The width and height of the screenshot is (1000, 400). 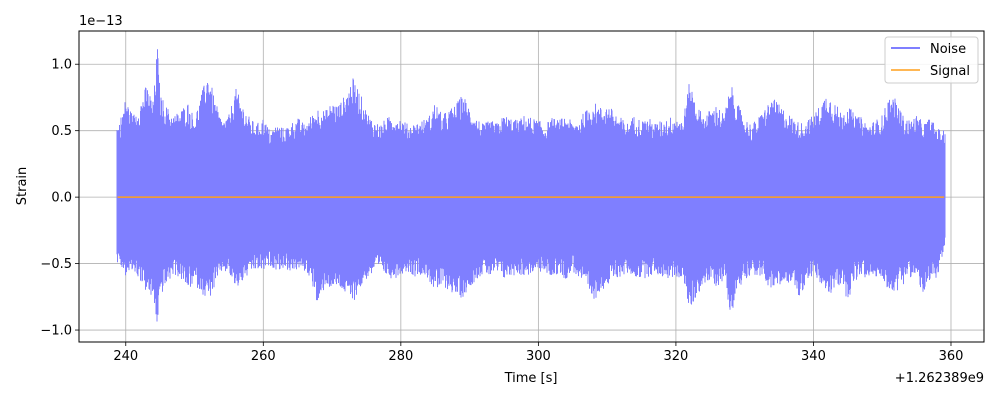 What do you see at coordinates (951, 356) in the screenshot?
I see `x-tick-label: 360` at bounding box center [951, 356].